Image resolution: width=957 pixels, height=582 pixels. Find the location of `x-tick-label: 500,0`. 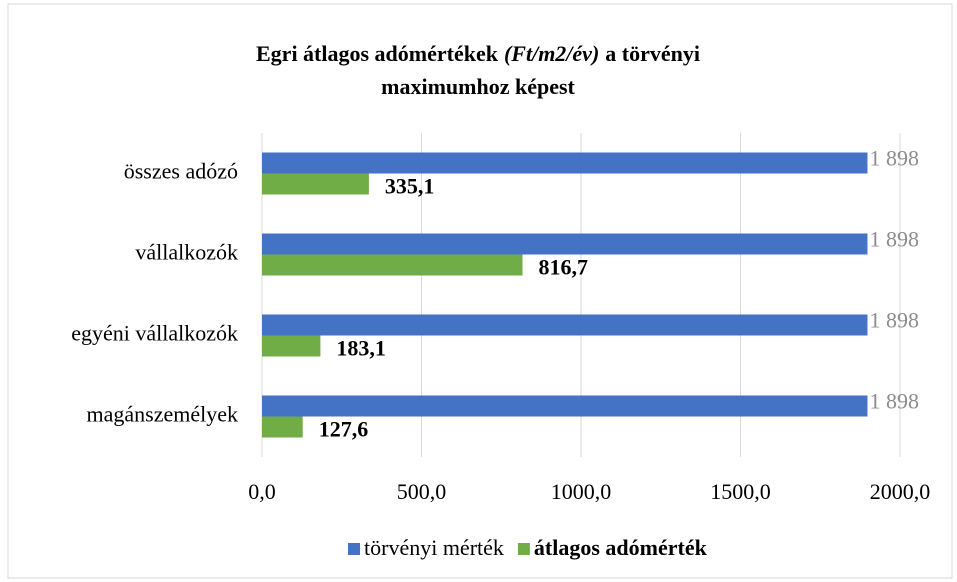

x-tick-label: 500,0 is located at coordinates (422, 491).